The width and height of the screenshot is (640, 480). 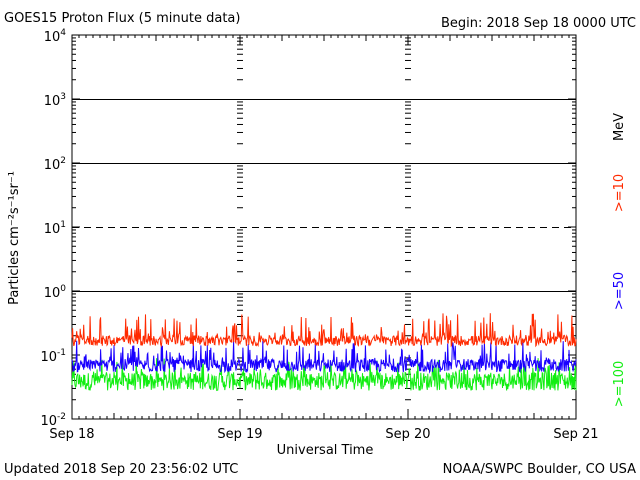 I want to click on x-tick-label: Sep 21, so click(x=575, y=434).